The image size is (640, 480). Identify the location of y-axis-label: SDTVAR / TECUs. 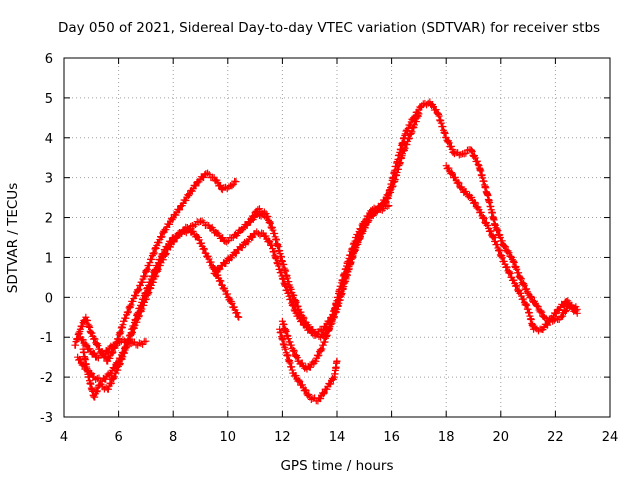
(13, 238).